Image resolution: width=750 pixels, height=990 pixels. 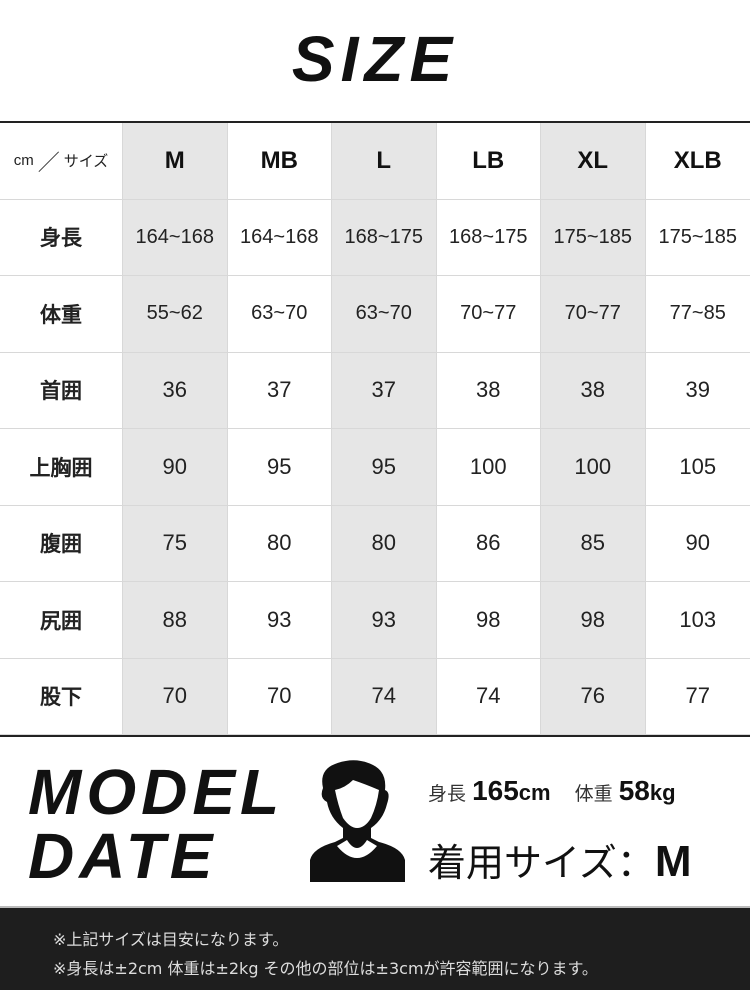 What do you see at coordinates (561, 791) in the screenshot?
I see `model-measurements: 身長 165cm 体重 58kg` at bounding box center [561, 791].